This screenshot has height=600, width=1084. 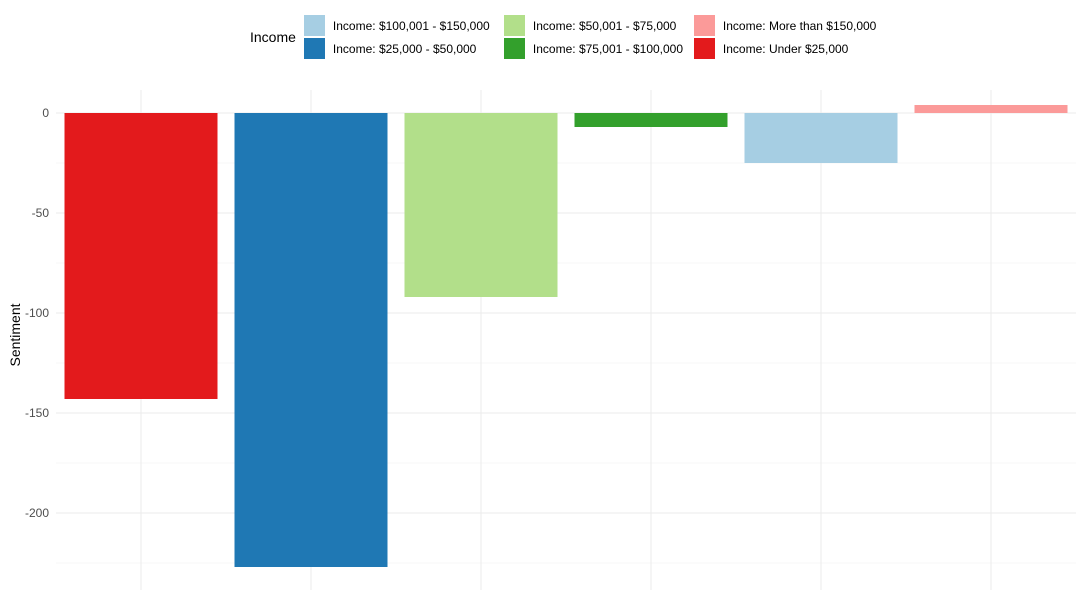 What do you see at coordinates (273, 37) in the screenshot?
I see `legend-title: Income` at bounding box center [273, 37].